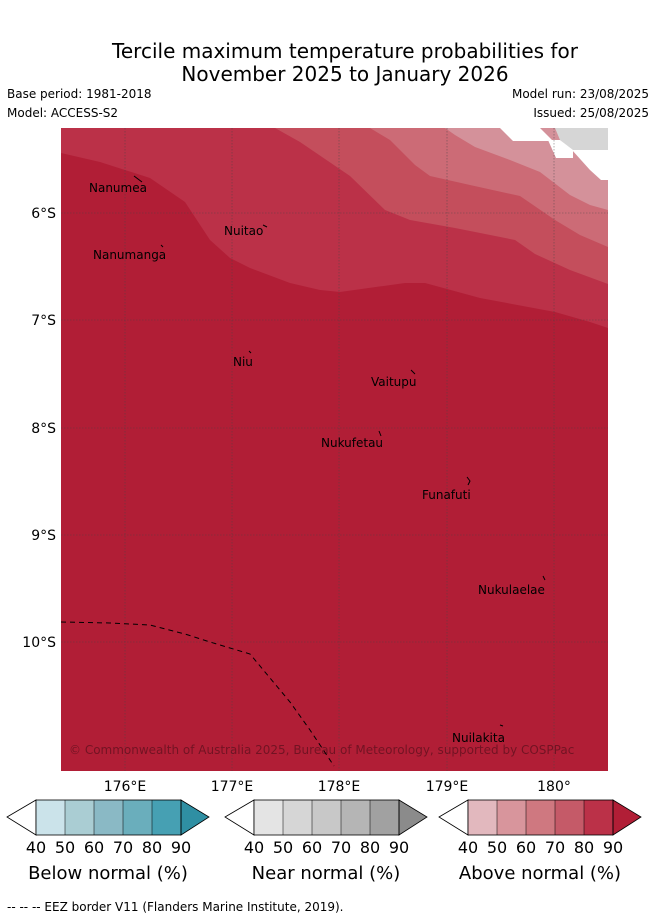 The image size is (655, 919). What do you see at coordinates (43, 214) in the screenshot?
I see `y-tick-6s: 6°S` at bounding box center [43, 214].